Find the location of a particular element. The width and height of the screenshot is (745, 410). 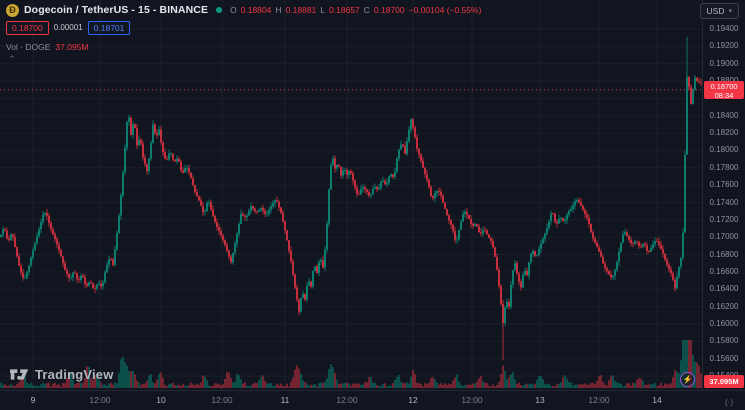

last-price-badge: 0.18700 08:34 is located at coordinates (724, 90).